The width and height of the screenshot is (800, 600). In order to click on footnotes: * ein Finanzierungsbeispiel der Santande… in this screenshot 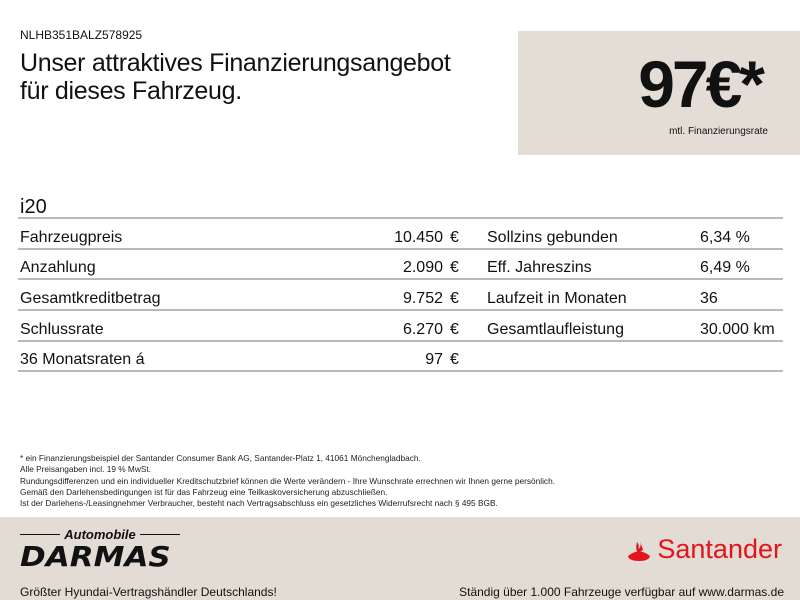, I will do `click(287, 481)`.